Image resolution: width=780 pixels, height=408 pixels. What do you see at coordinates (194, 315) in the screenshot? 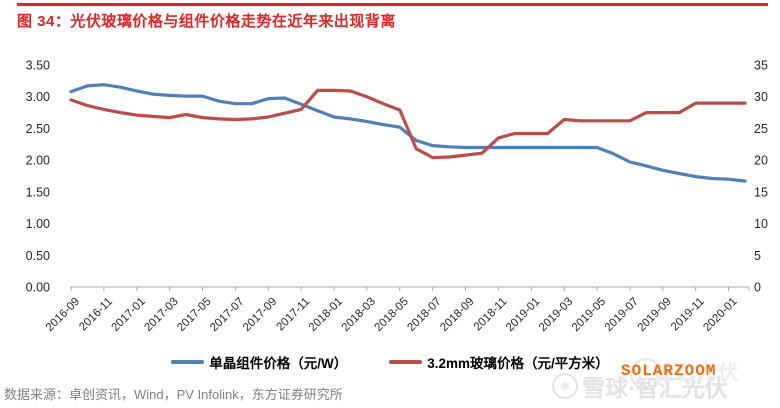
I see `x-tick-label: 2017-05` at bounding box center [194, 315].